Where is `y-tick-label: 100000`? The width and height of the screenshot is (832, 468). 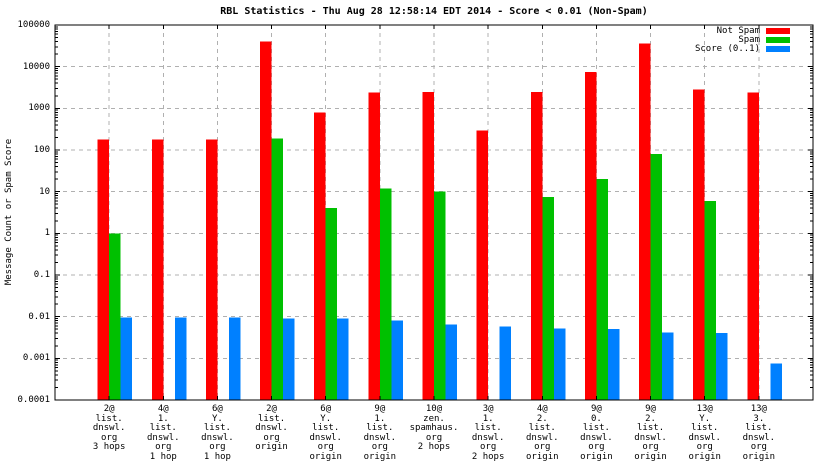
y-tick-label: 100000 is located at coordinates (33, 25).